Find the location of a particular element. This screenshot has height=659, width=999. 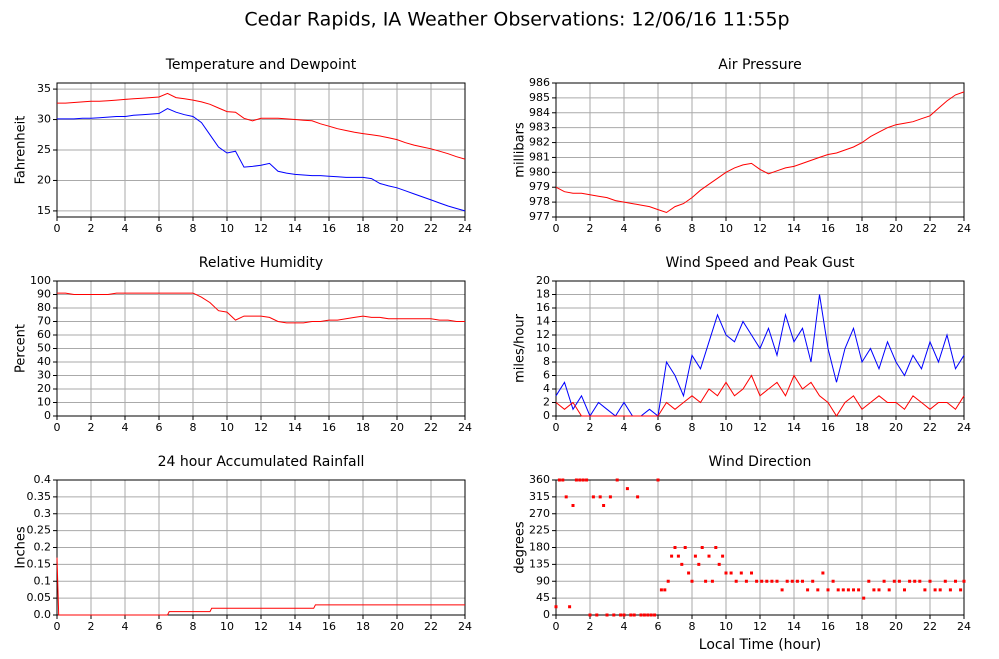

y-tick-label: 135 is located at coordinates (539, 563).